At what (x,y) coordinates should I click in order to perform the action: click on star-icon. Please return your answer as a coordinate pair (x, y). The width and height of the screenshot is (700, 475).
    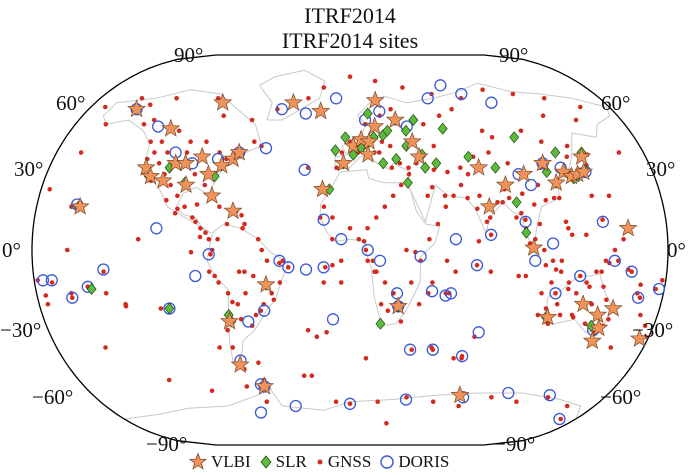
    Looking at the image, I should click on (198, 461).